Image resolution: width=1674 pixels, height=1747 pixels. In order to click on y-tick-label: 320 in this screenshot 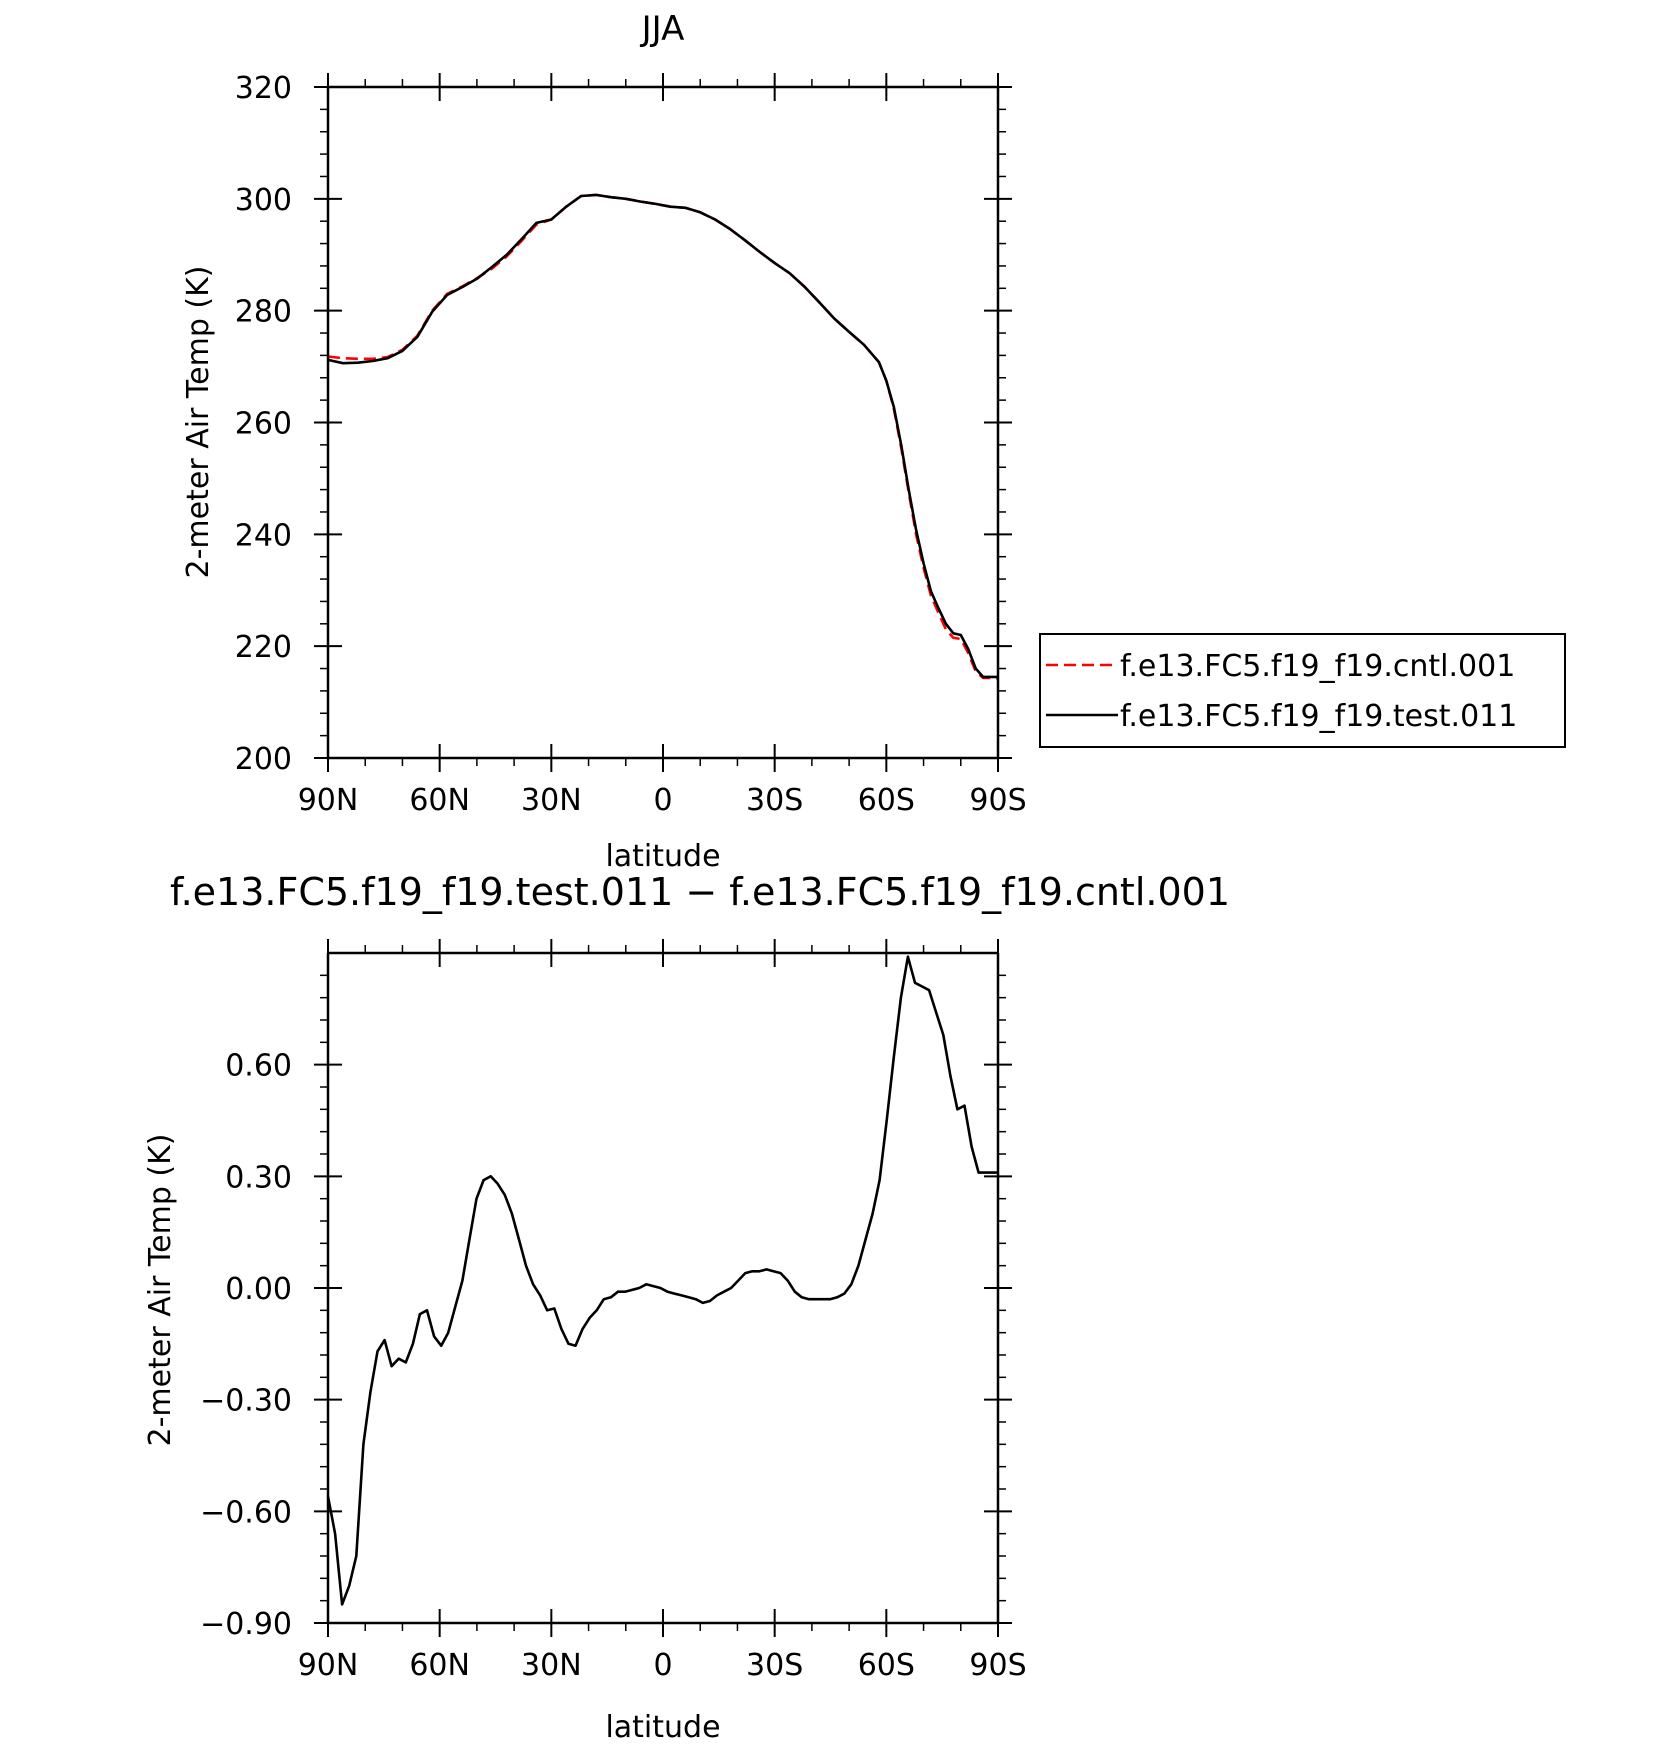, I will do `click(263, 88)`.